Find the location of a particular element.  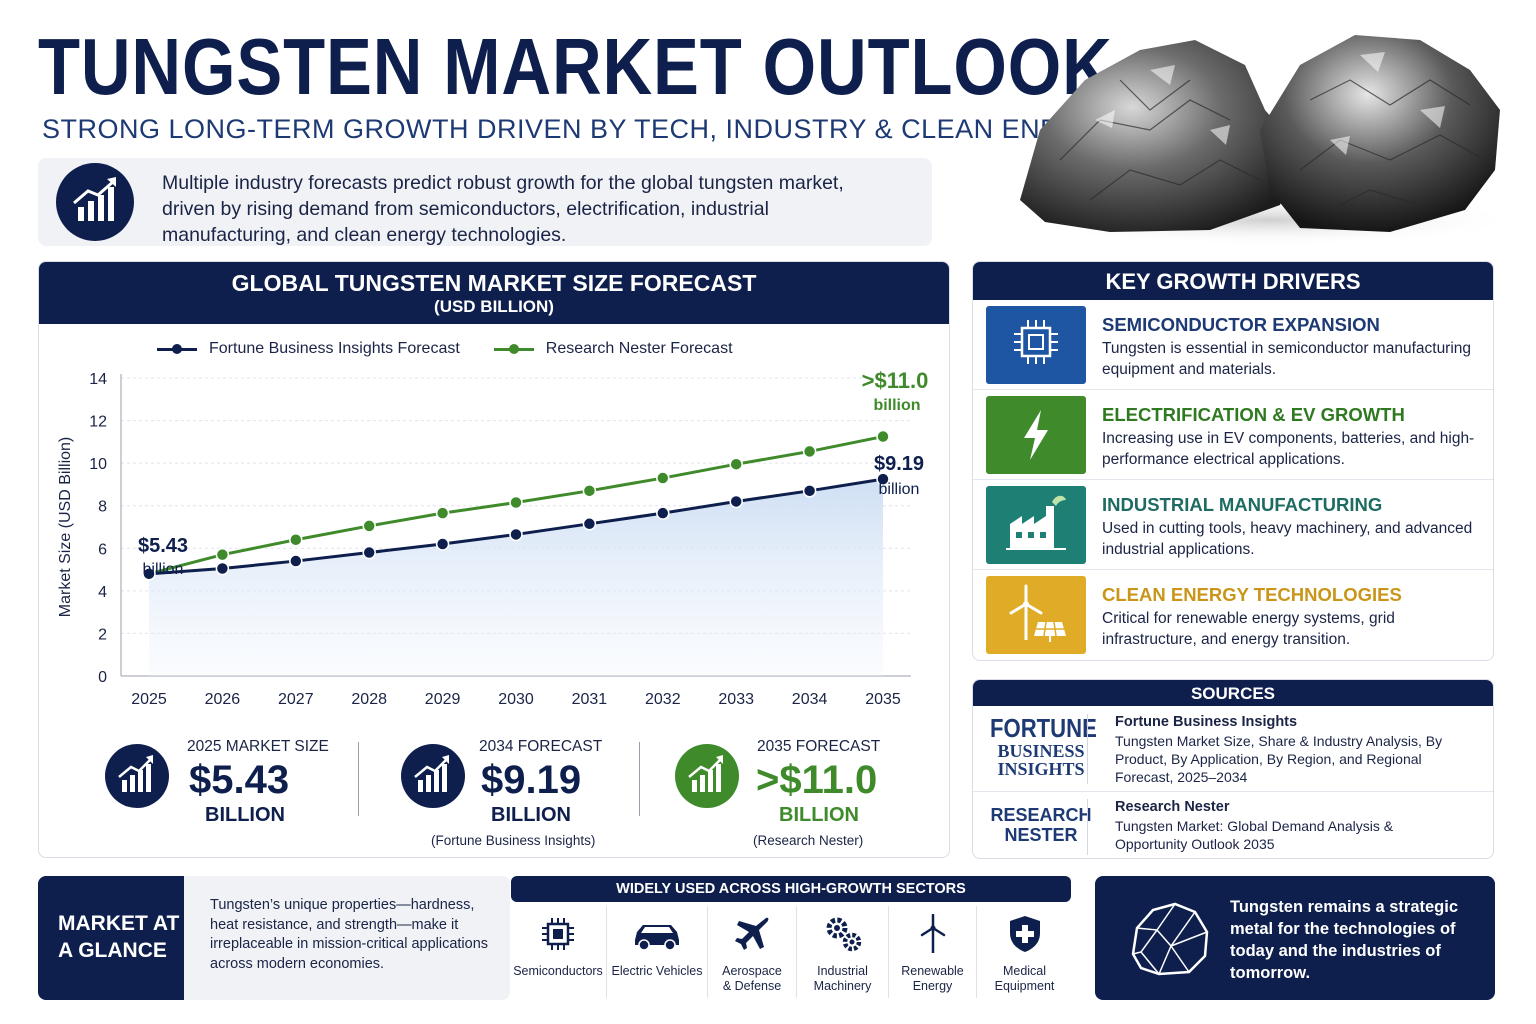

legend-item-research-nester: Research Nester Forecast is located at coordinates (613, 349).